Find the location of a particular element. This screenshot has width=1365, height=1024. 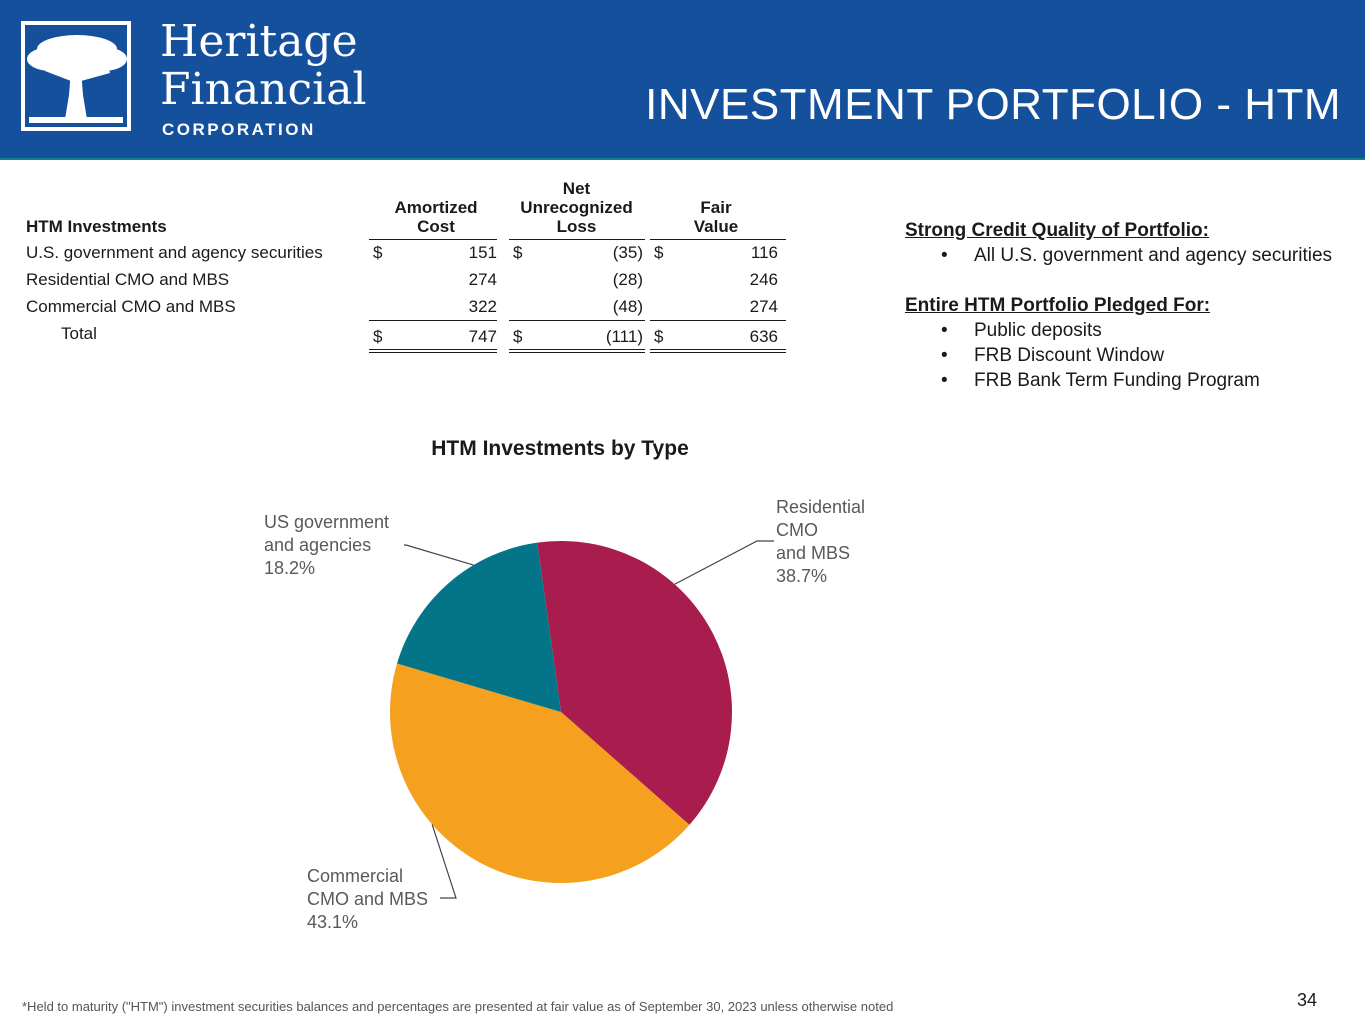

list-item: FRB Discount Window is located at coordinates (1125, 355).